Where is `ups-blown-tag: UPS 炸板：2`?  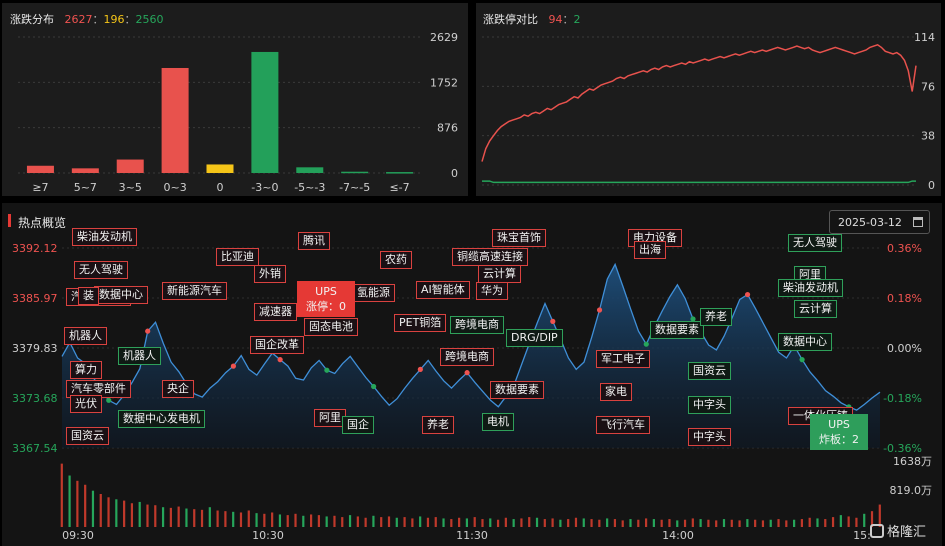 ups-blown-tag: UPS 炸板：2 is located at coordinates (839, 432).